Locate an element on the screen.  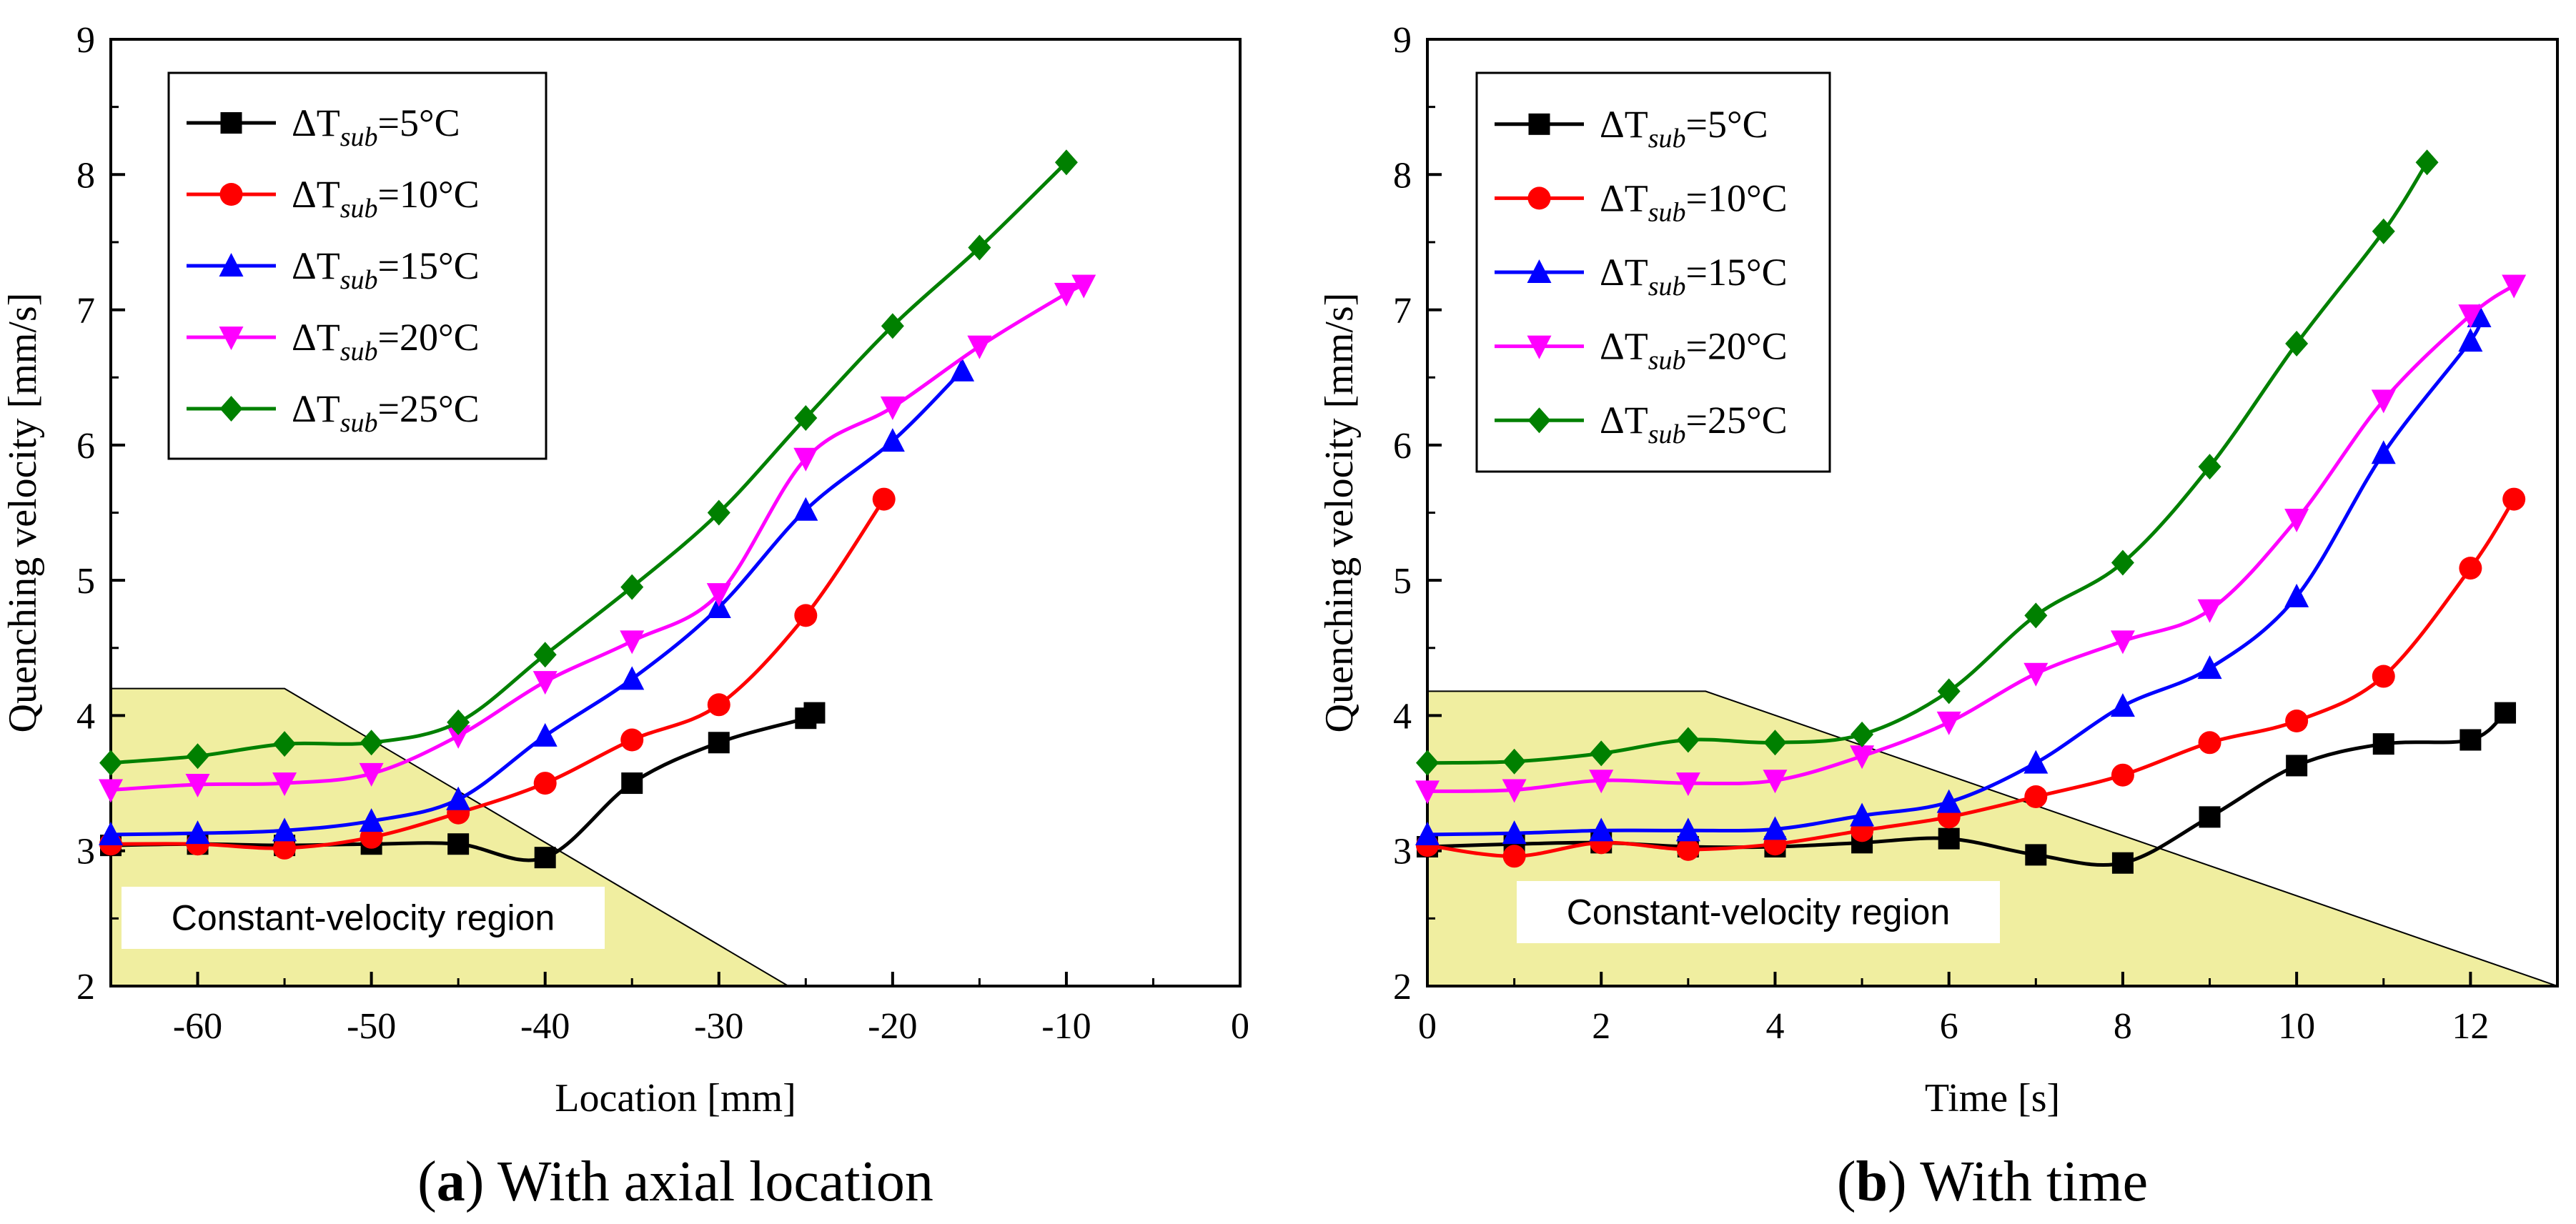
x-axis-label: Location [mm] is located at coordinates (676, 1098).